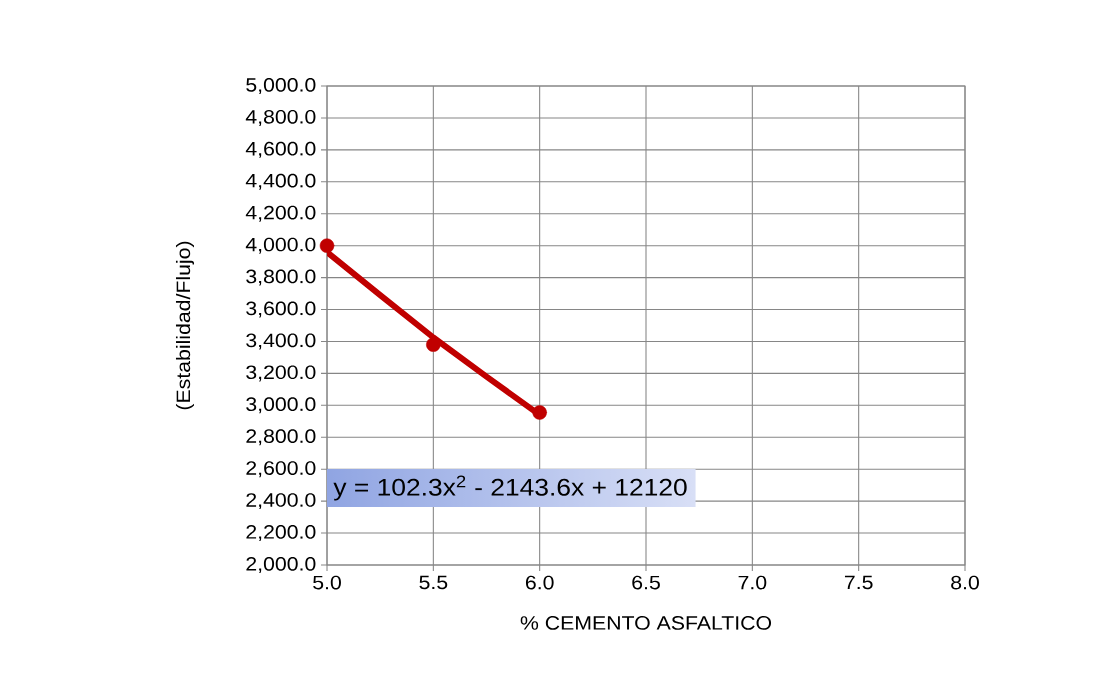  What do you see at coordinates (280, 245) in the screenshot?
I see `y-tick-label: 4,000.0` at bounding box center [280, 245].